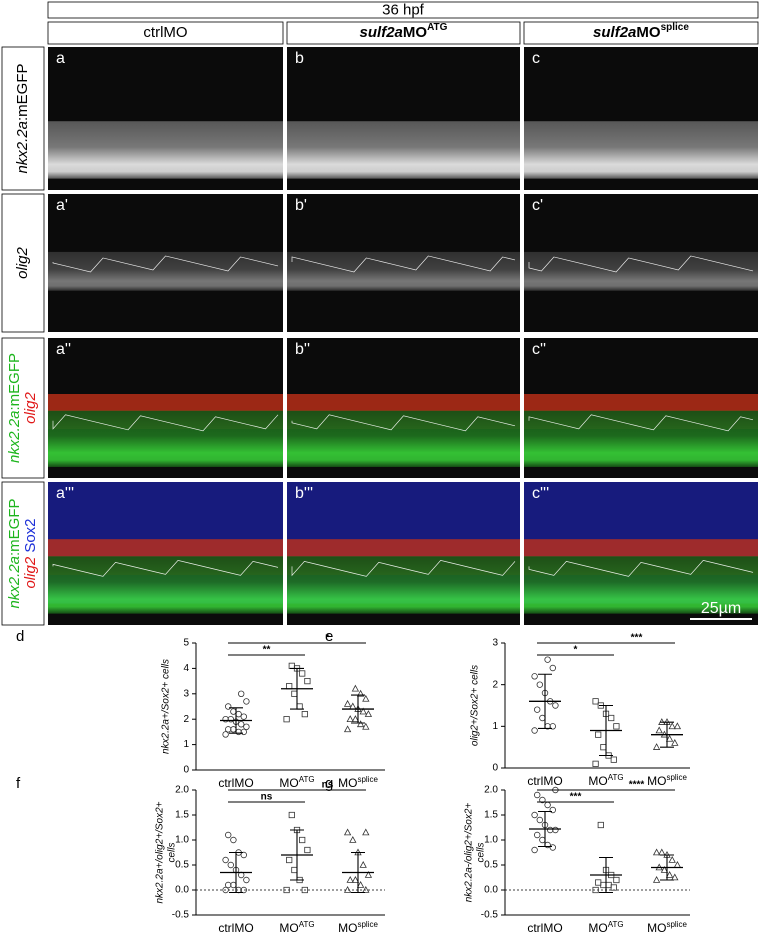  What do you see at coordinates (182, 865) in the screenshot?
I see `y-tick-label: 0.5` at bounding box center [182, 865].